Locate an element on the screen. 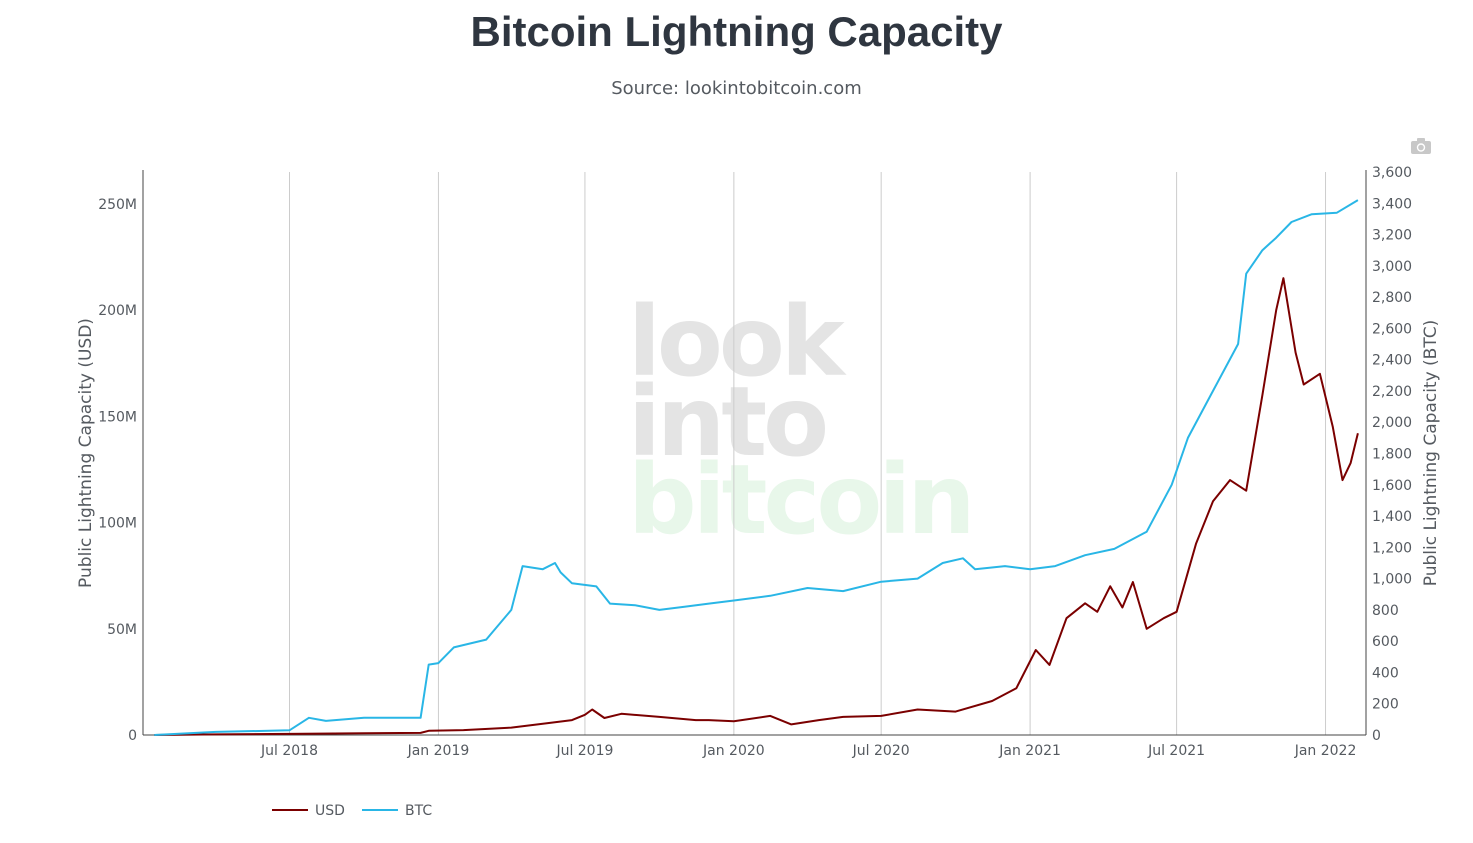  x-tick-label: Jul 2019 is located at coordinates (584, 751).